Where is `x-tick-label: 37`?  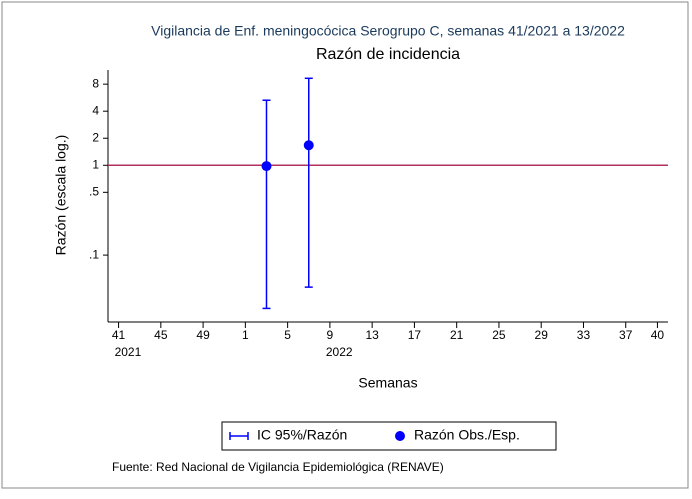
x-tick-label: 37 is located at coordinates (626, 335).